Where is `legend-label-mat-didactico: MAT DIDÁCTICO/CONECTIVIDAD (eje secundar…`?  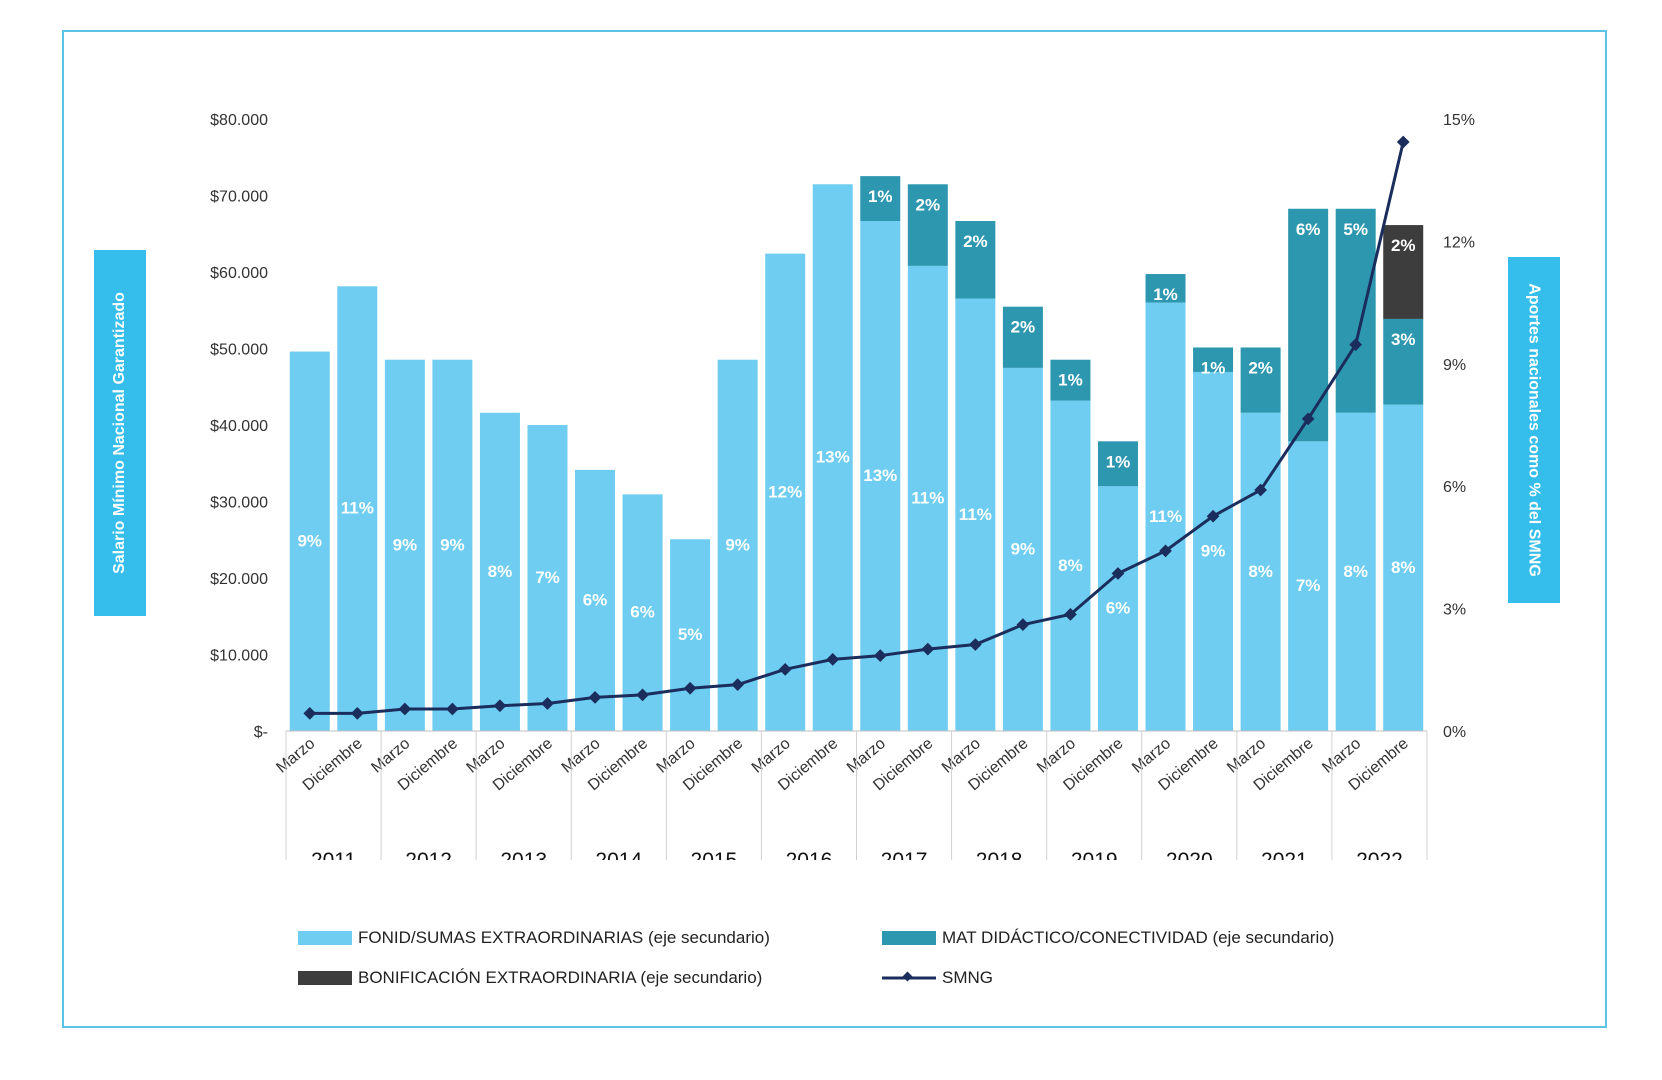 legend-label-mat-didactico: MAT DIDÁCTICO/CONECTIVIDAD (eje secundar… is located at coordinates (1138, 937).